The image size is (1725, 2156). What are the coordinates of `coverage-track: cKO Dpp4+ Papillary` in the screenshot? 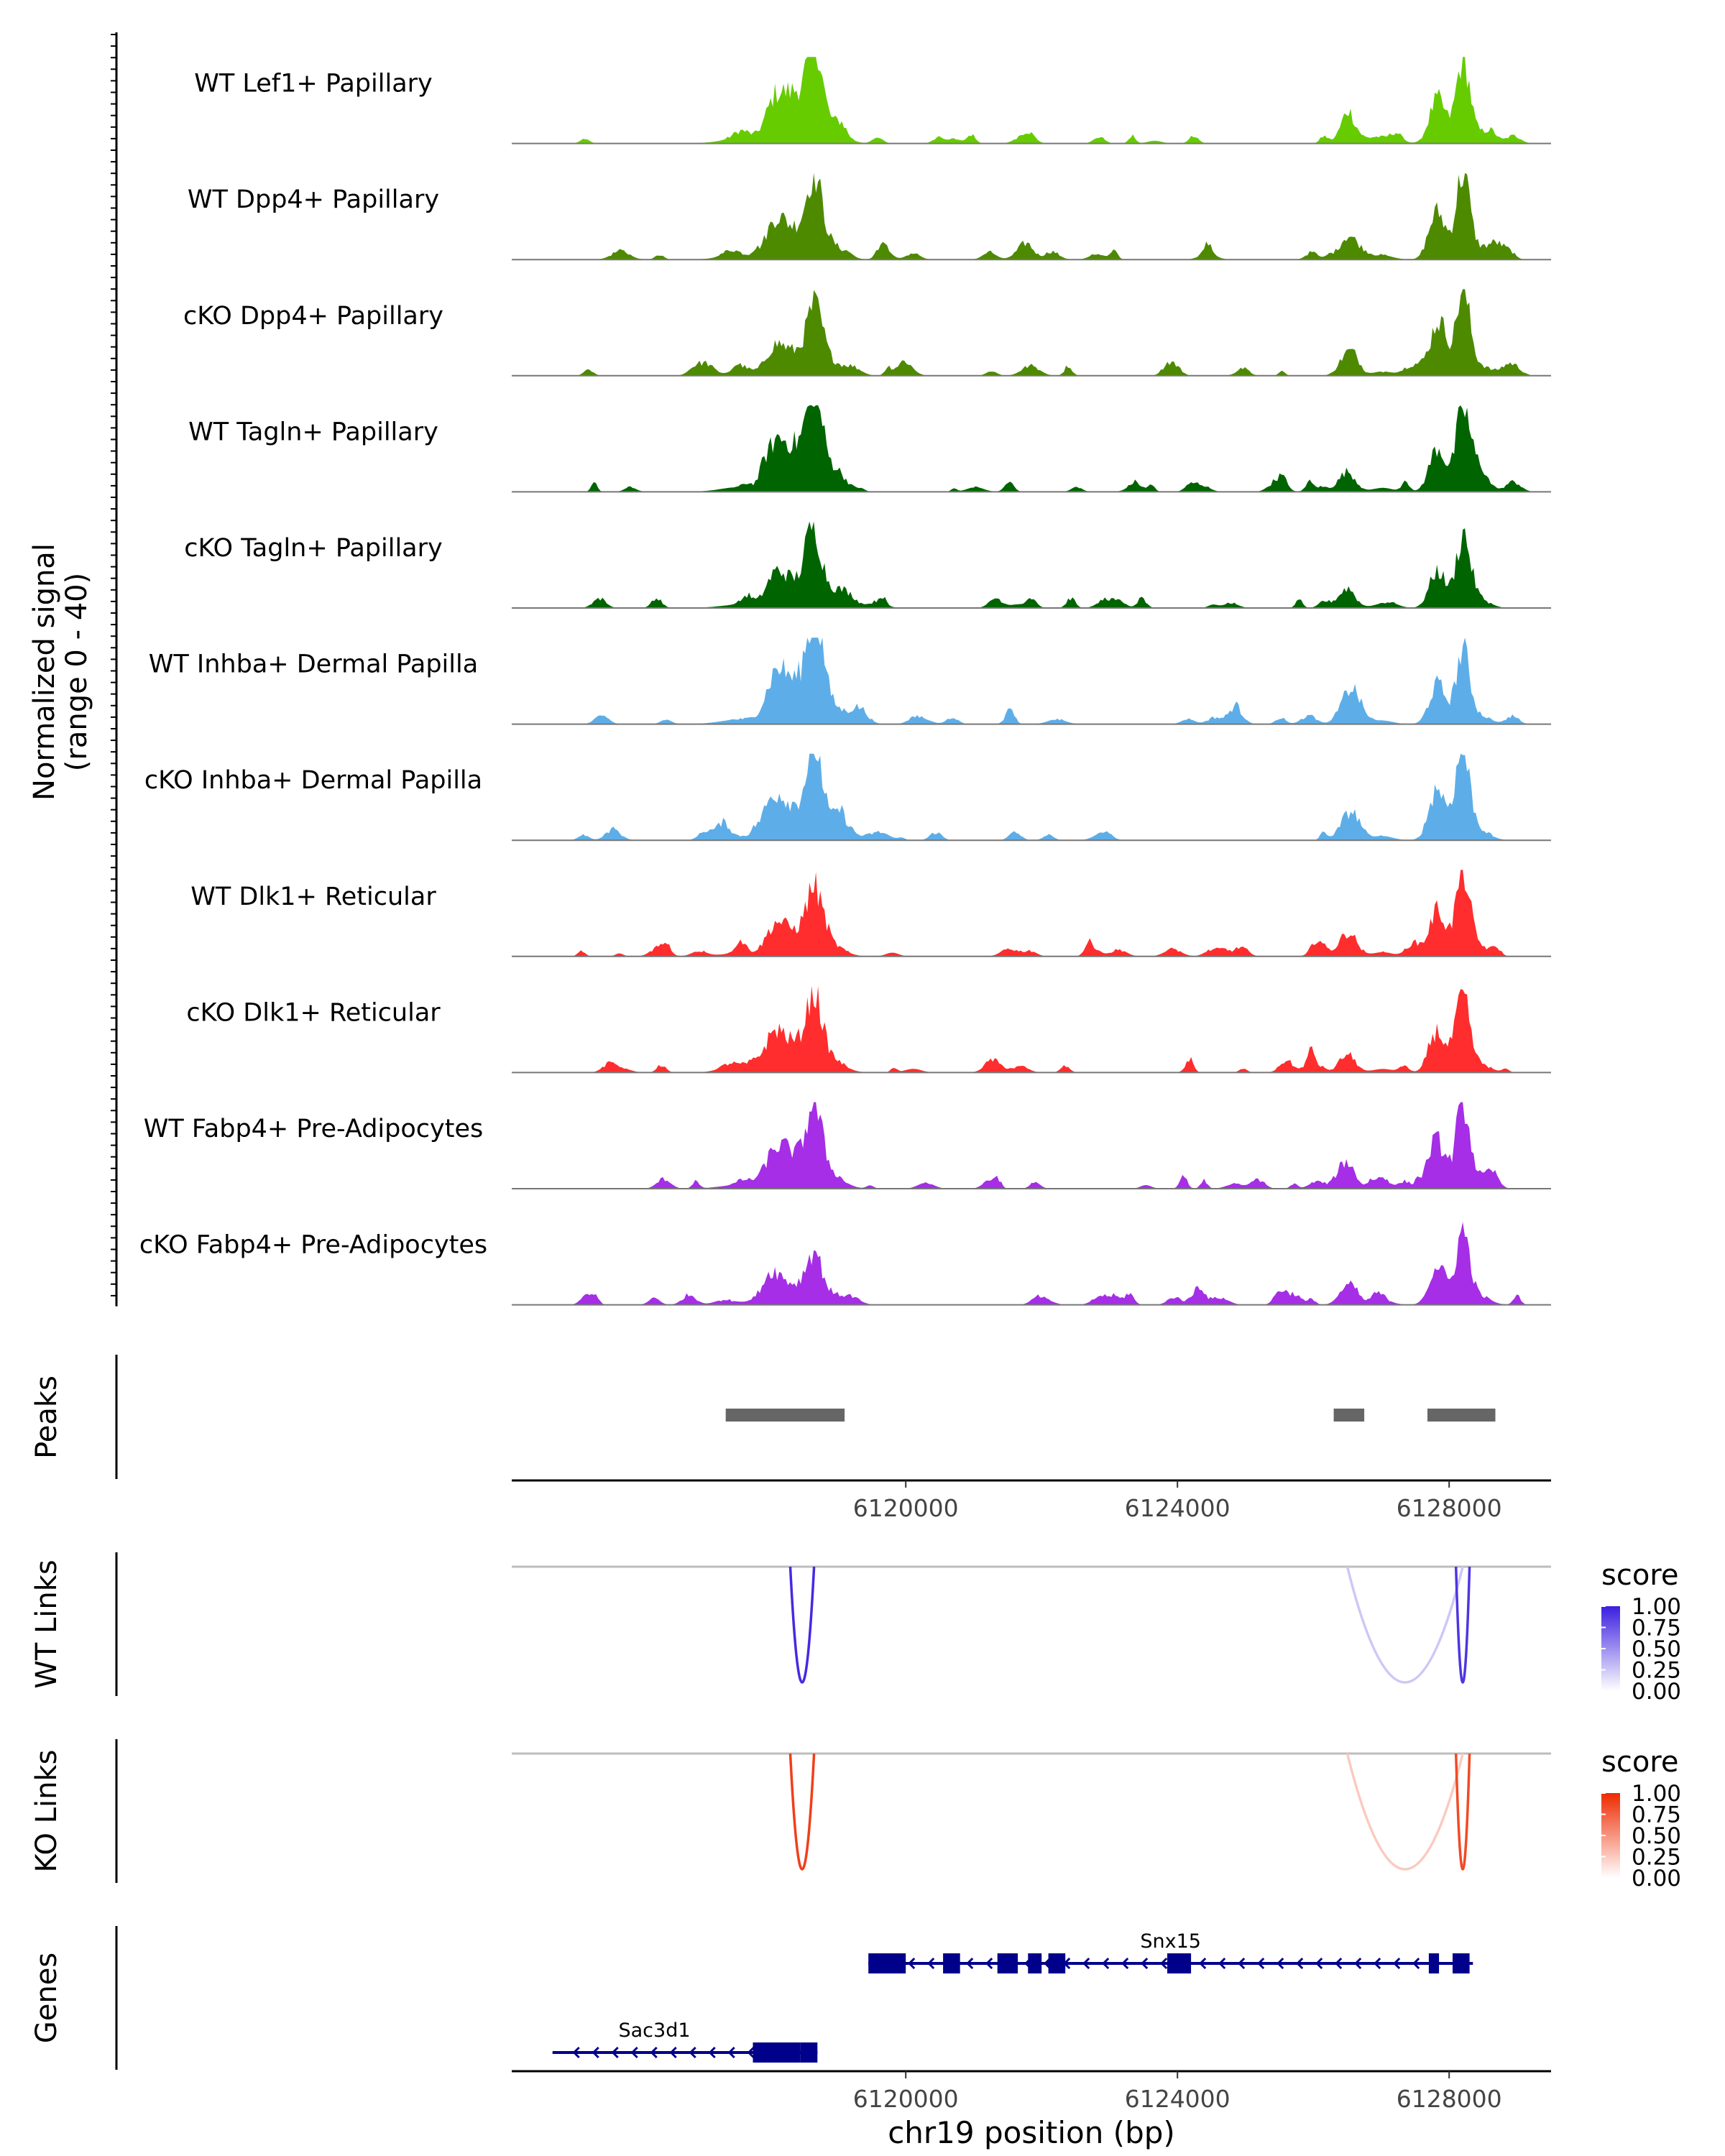 It's located at (867, 333).